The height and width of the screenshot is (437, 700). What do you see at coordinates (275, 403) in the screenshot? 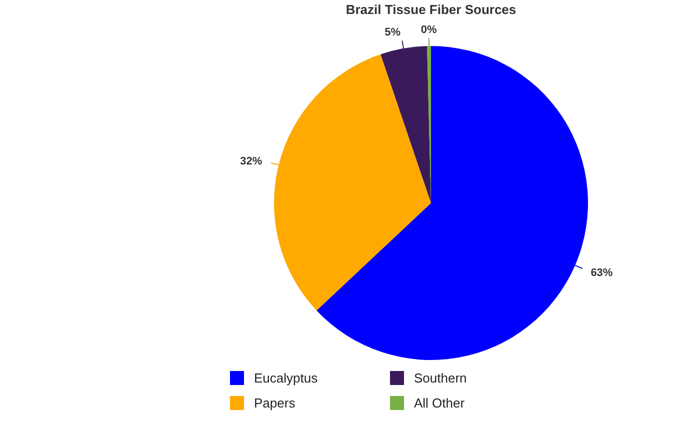
I see `legend-label: Papers` at bounding box center [275, 403].